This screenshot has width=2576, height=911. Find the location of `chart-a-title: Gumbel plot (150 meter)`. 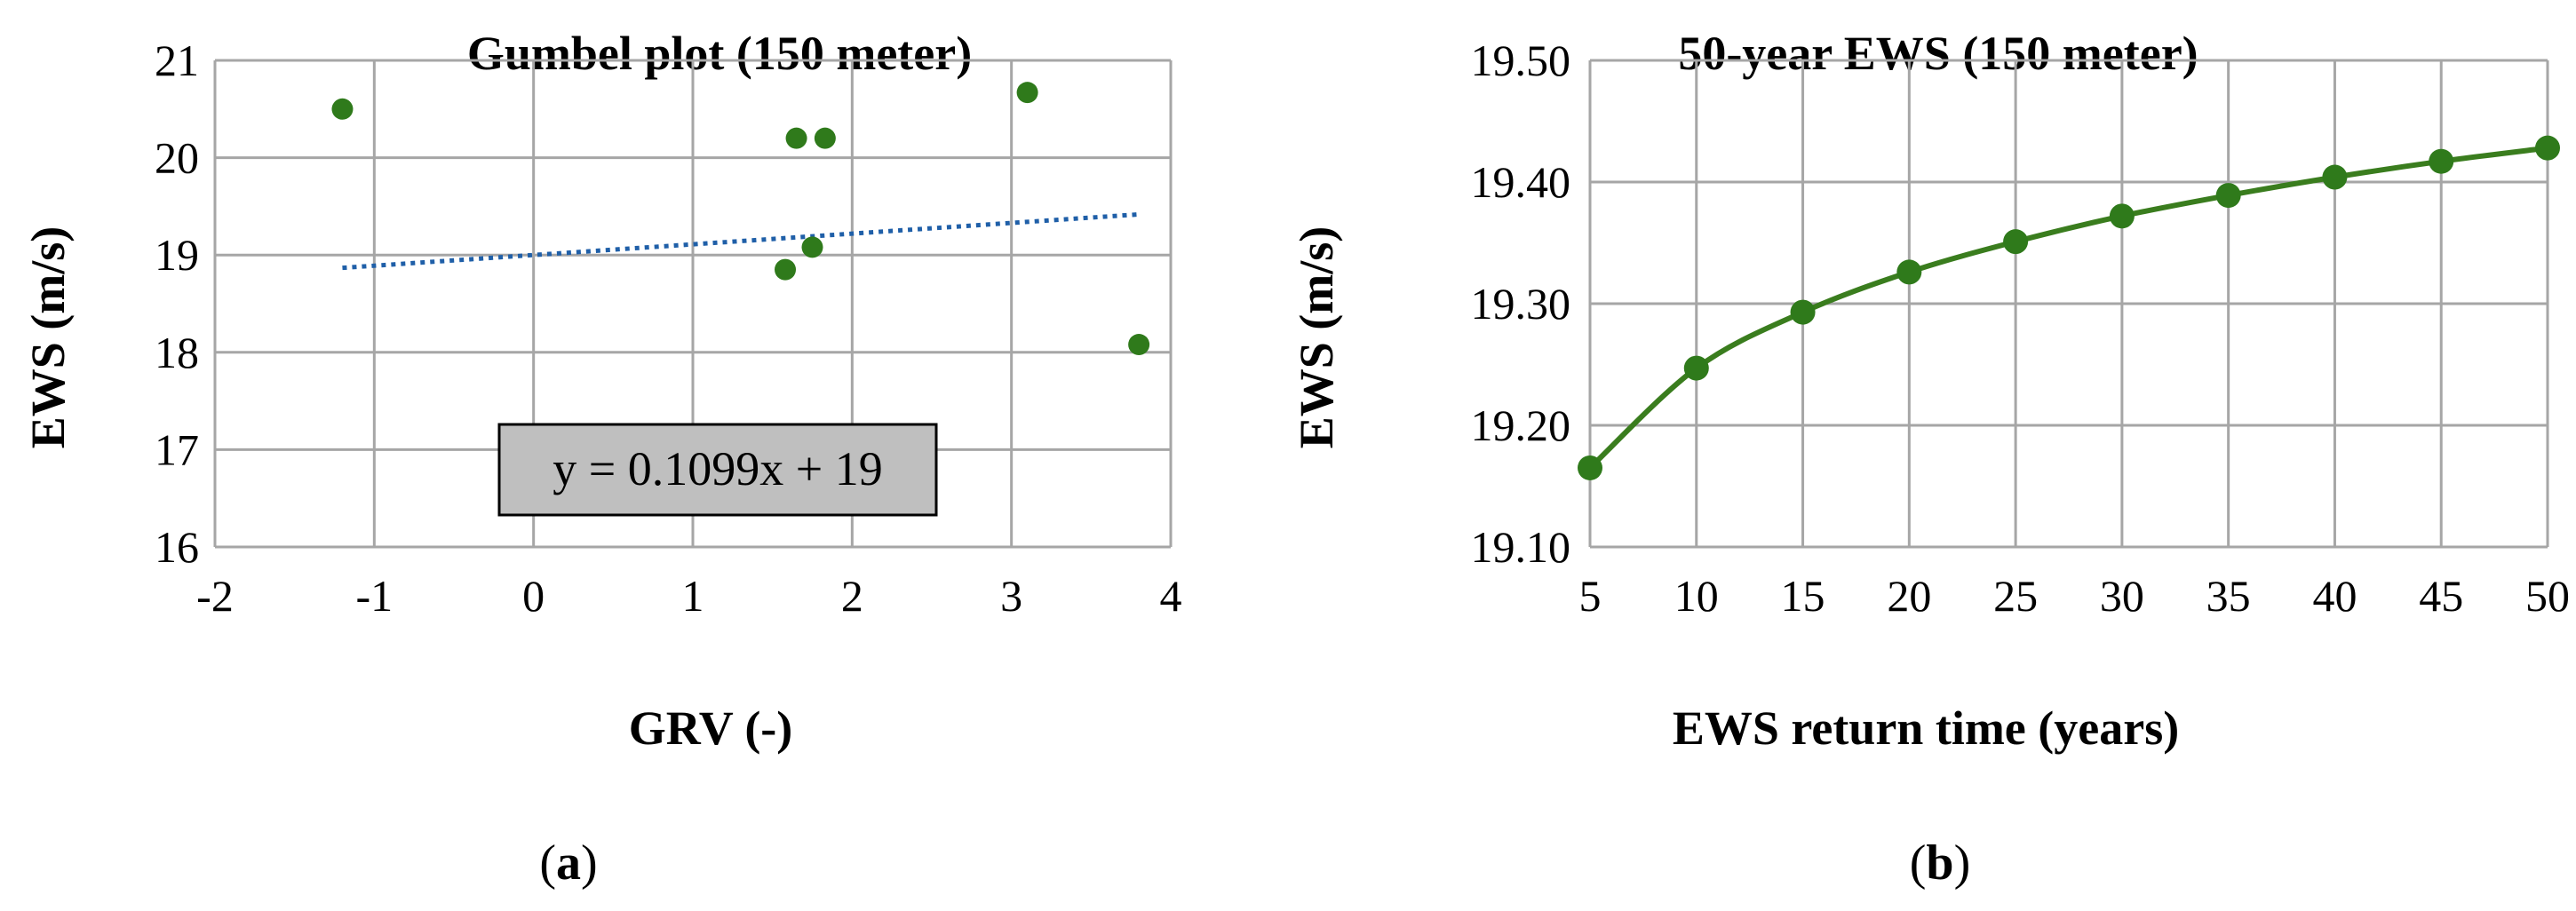

chart-a-title: Gumbel plot (150 meter) is located at coordinates (719, 54).